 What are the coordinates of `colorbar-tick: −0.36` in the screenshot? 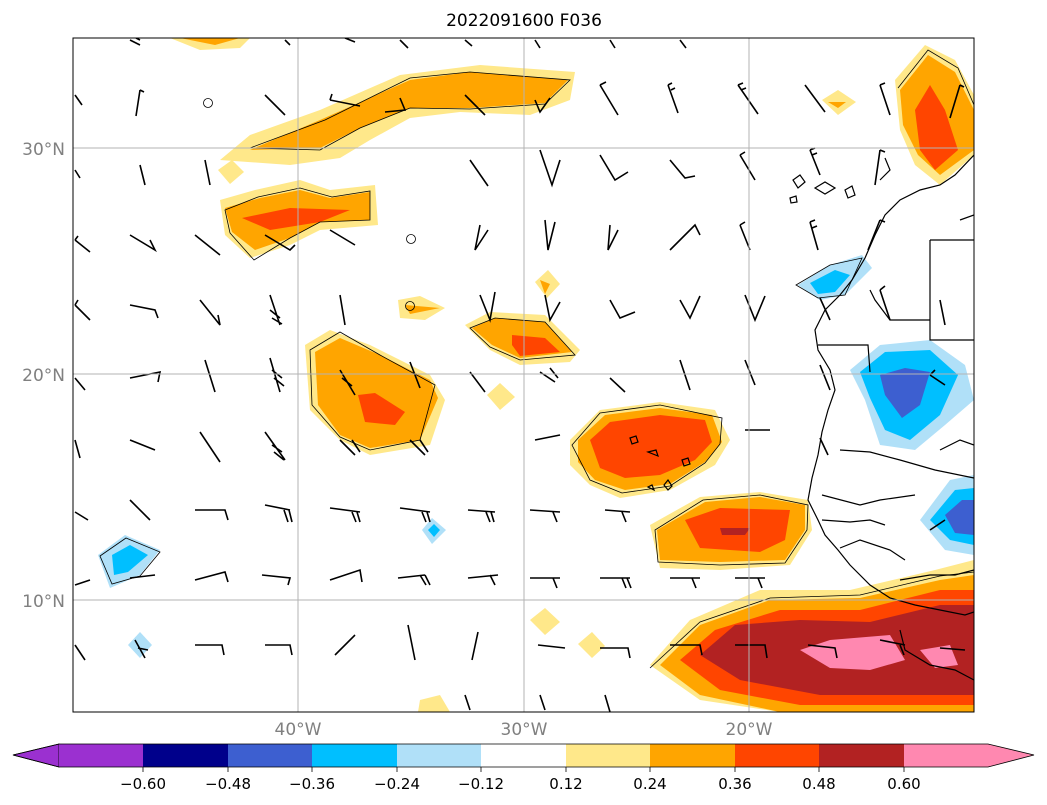 It's located at (312, 784).